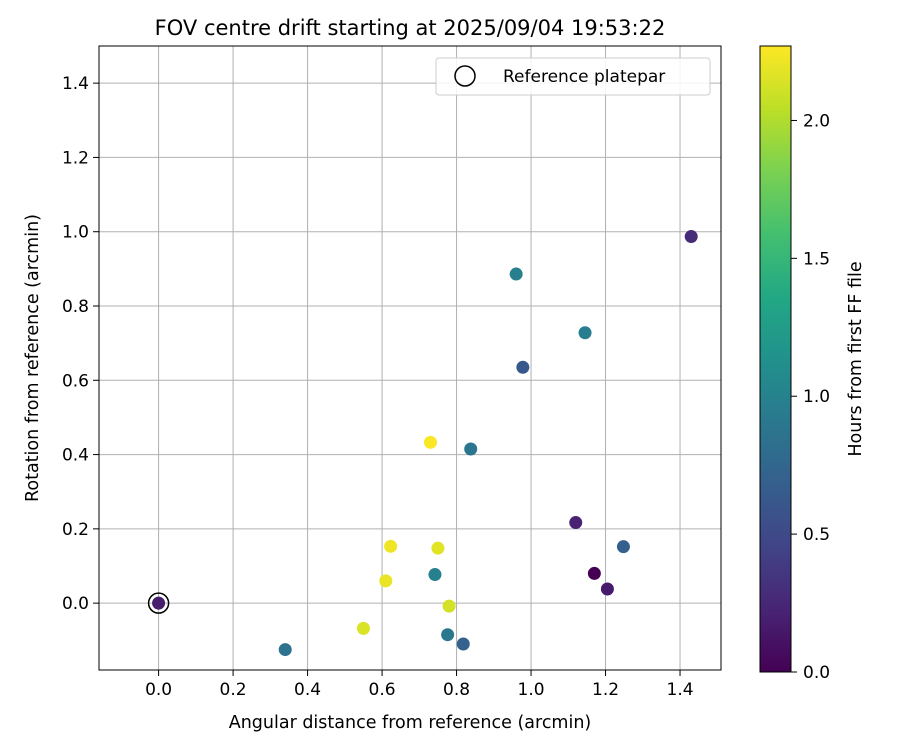 This screenshot has width=900, height=755. Describe the element at coordinates (75, 84) in the screenshot. I see `y-tick-label: 1.4` at that location.